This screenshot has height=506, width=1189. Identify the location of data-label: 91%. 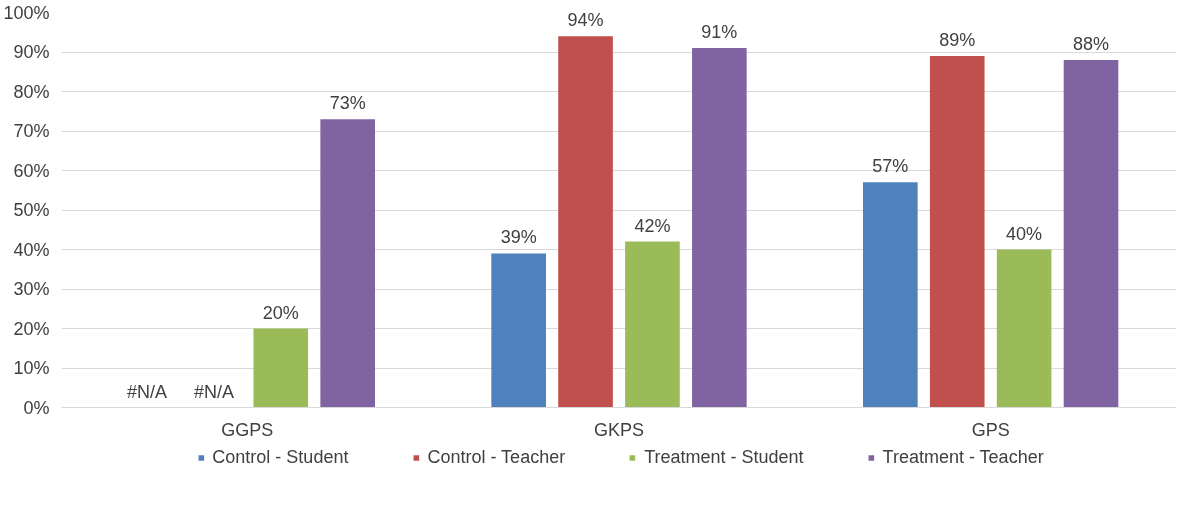
(719, 32).